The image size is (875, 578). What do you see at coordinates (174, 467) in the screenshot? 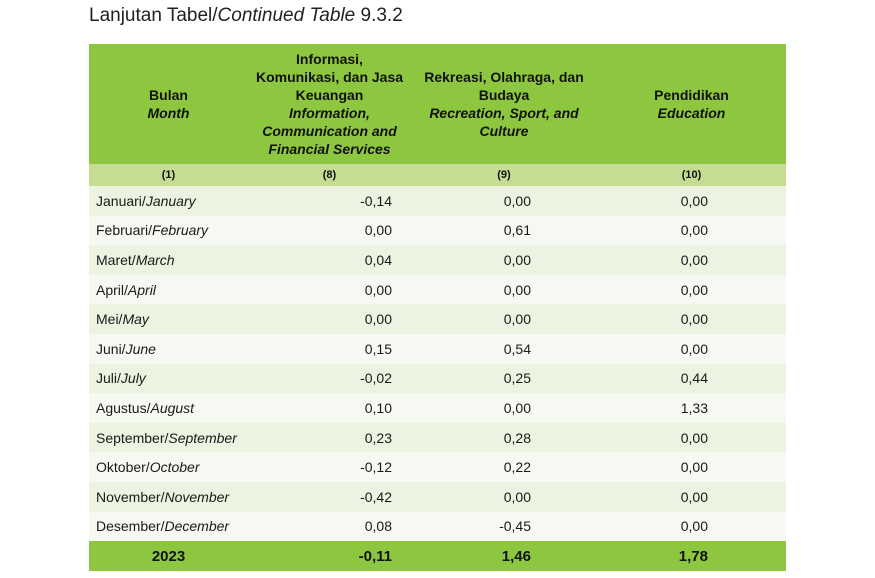
I see `month-en: October` at bounding box center [174, 467].